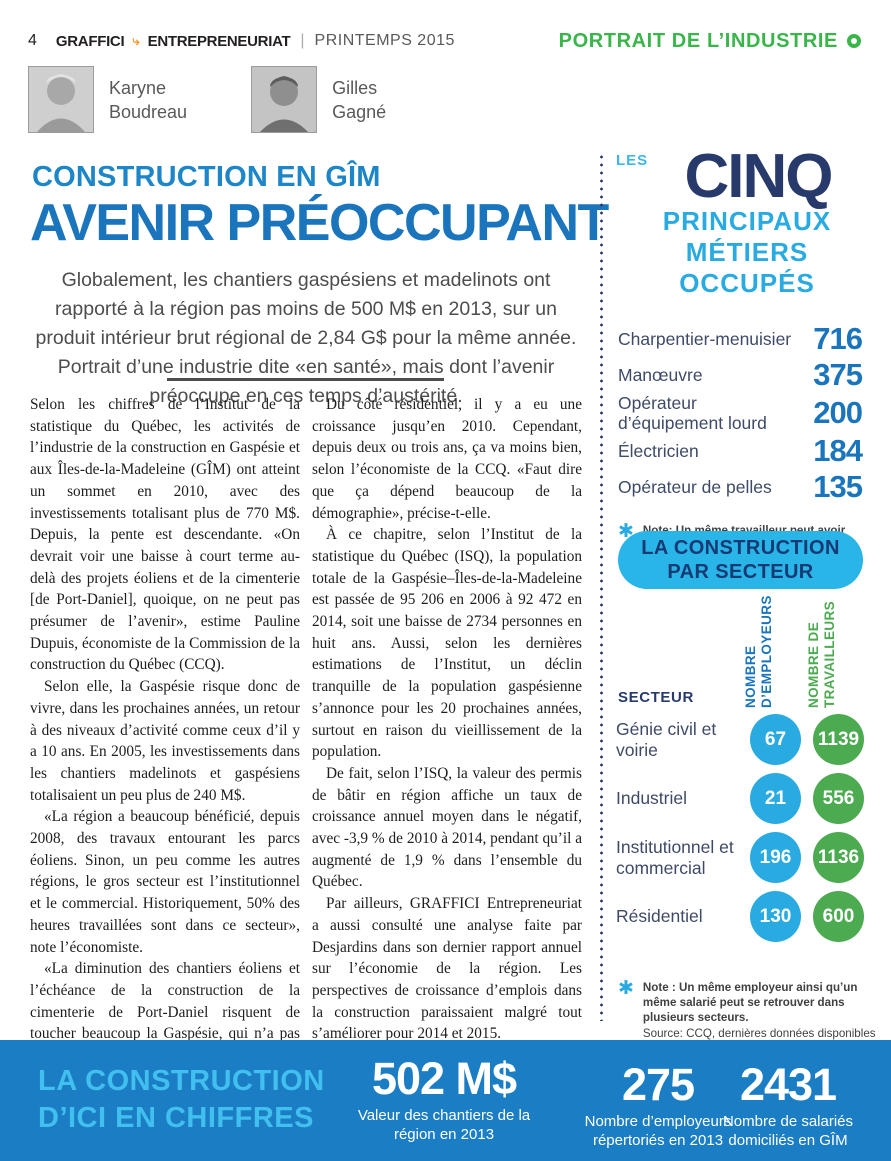 The width and height of the screenshot is (891, 1161). I want to click on metier-label: Opérateur de pelles, so click(695, 487).